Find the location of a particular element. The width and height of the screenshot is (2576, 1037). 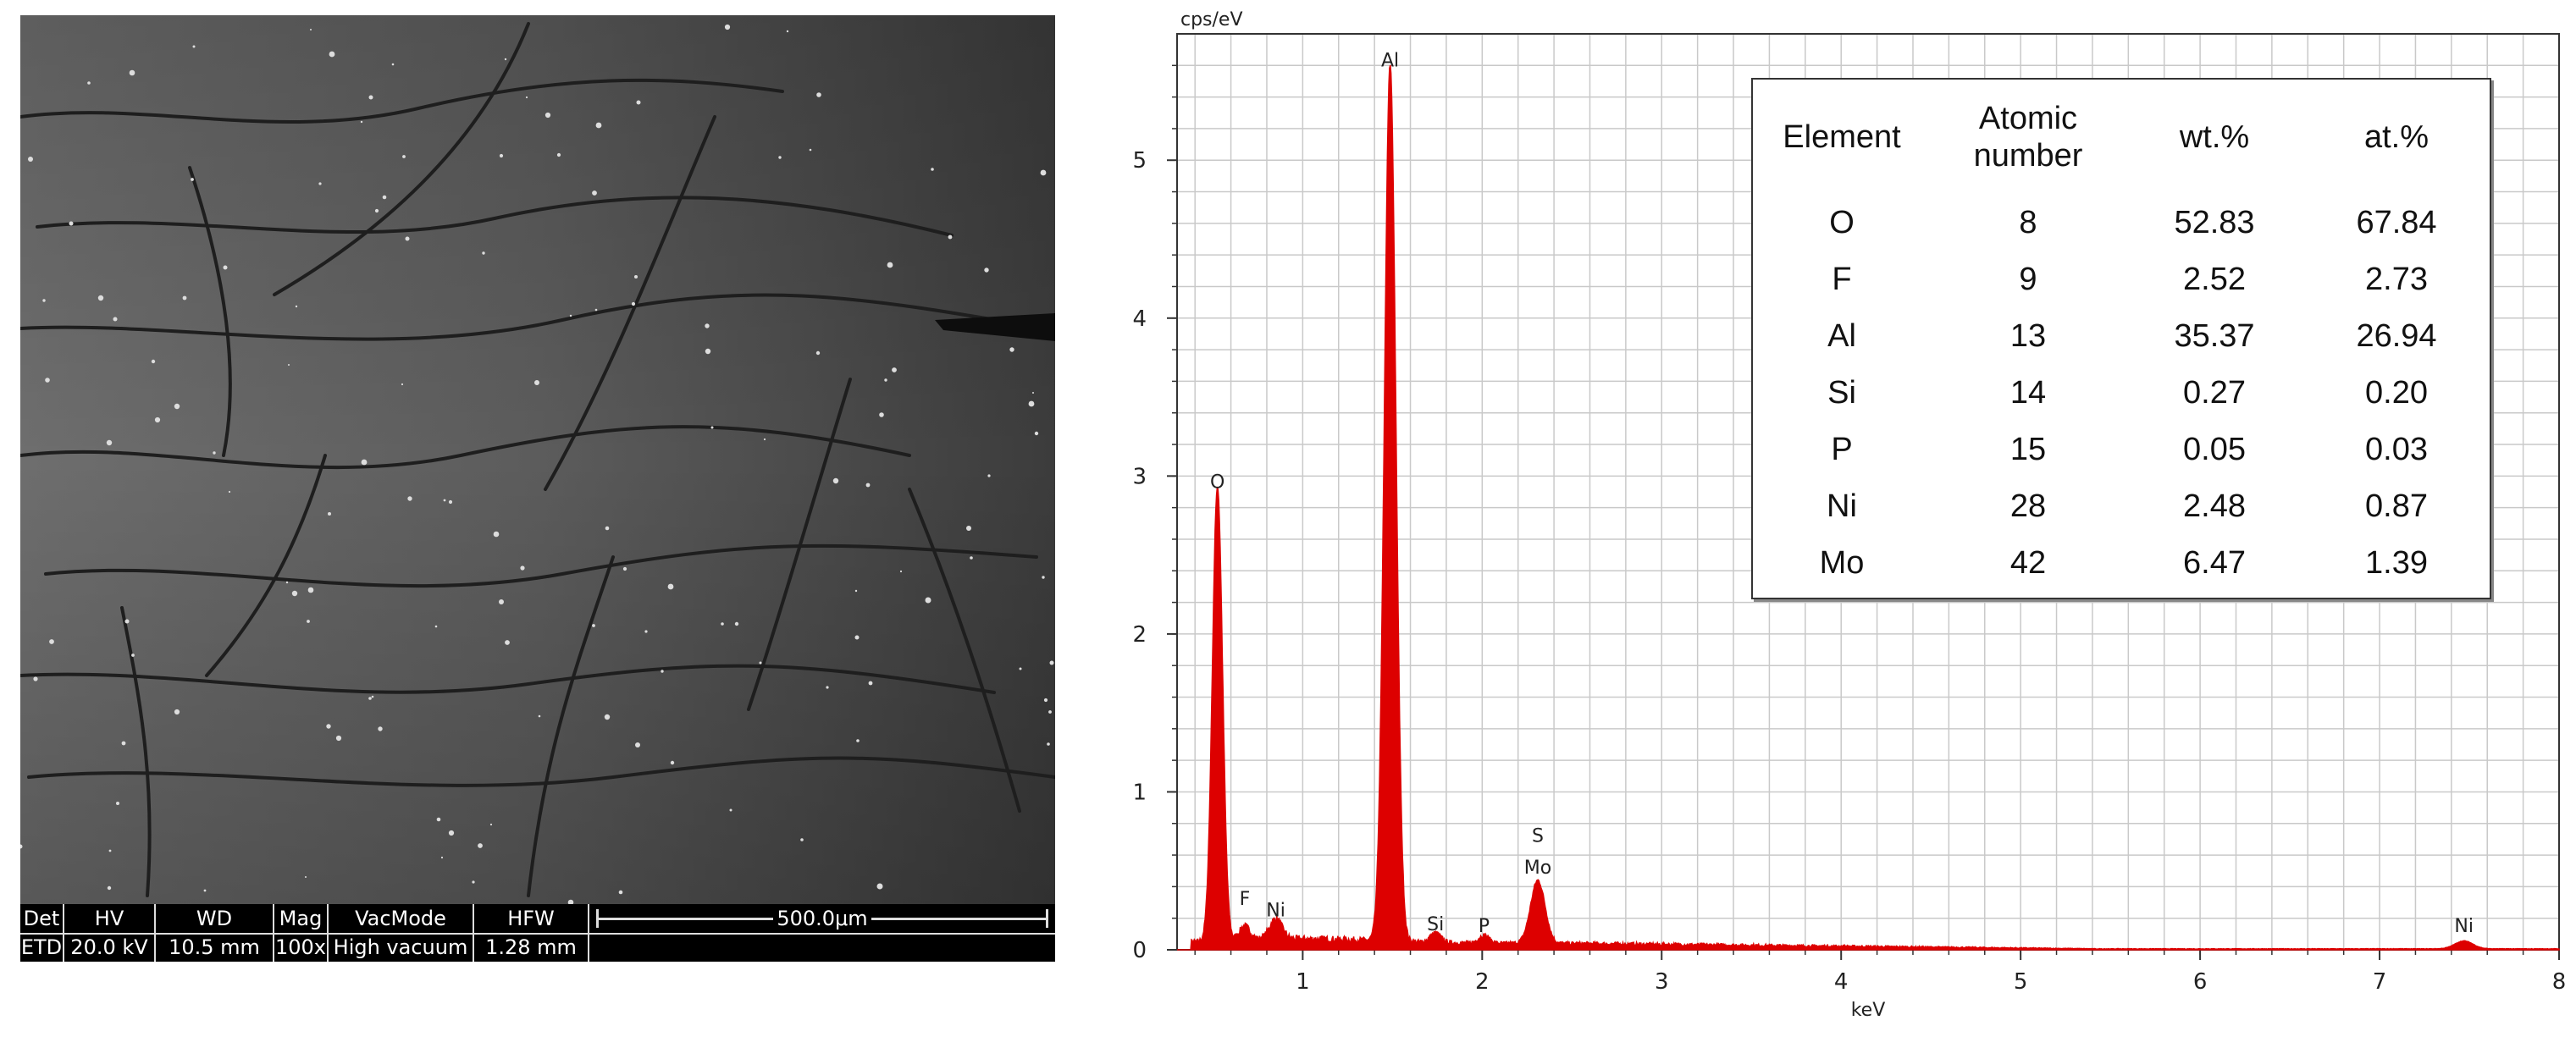

header-wt-percent: wt.% is located at coordinates (2214, 137).